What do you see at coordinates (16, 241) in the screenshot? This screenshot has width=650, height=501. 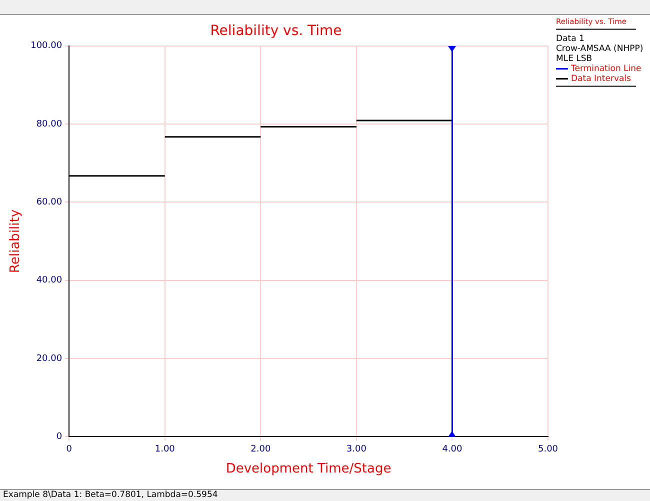 I see `y-axis-title: Reliability` at bounding box center [16, 241].